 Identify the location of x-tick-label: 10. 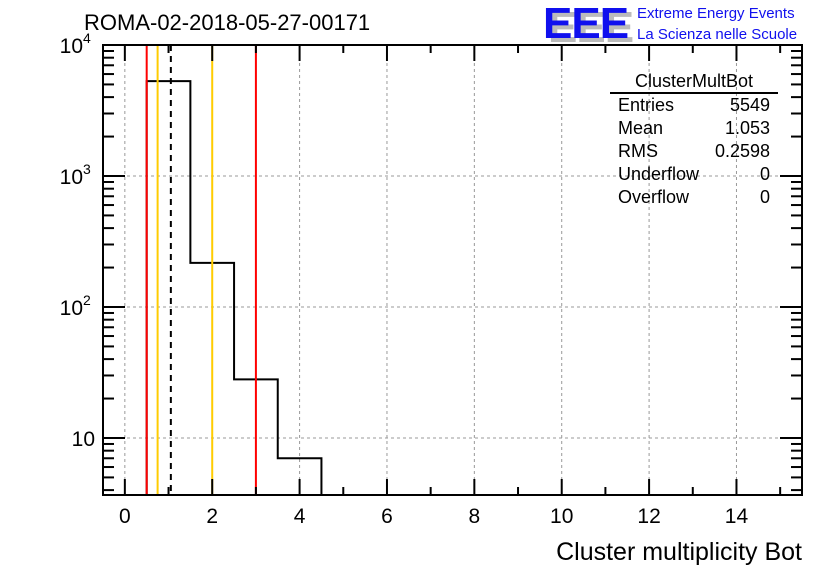
(561, 516).